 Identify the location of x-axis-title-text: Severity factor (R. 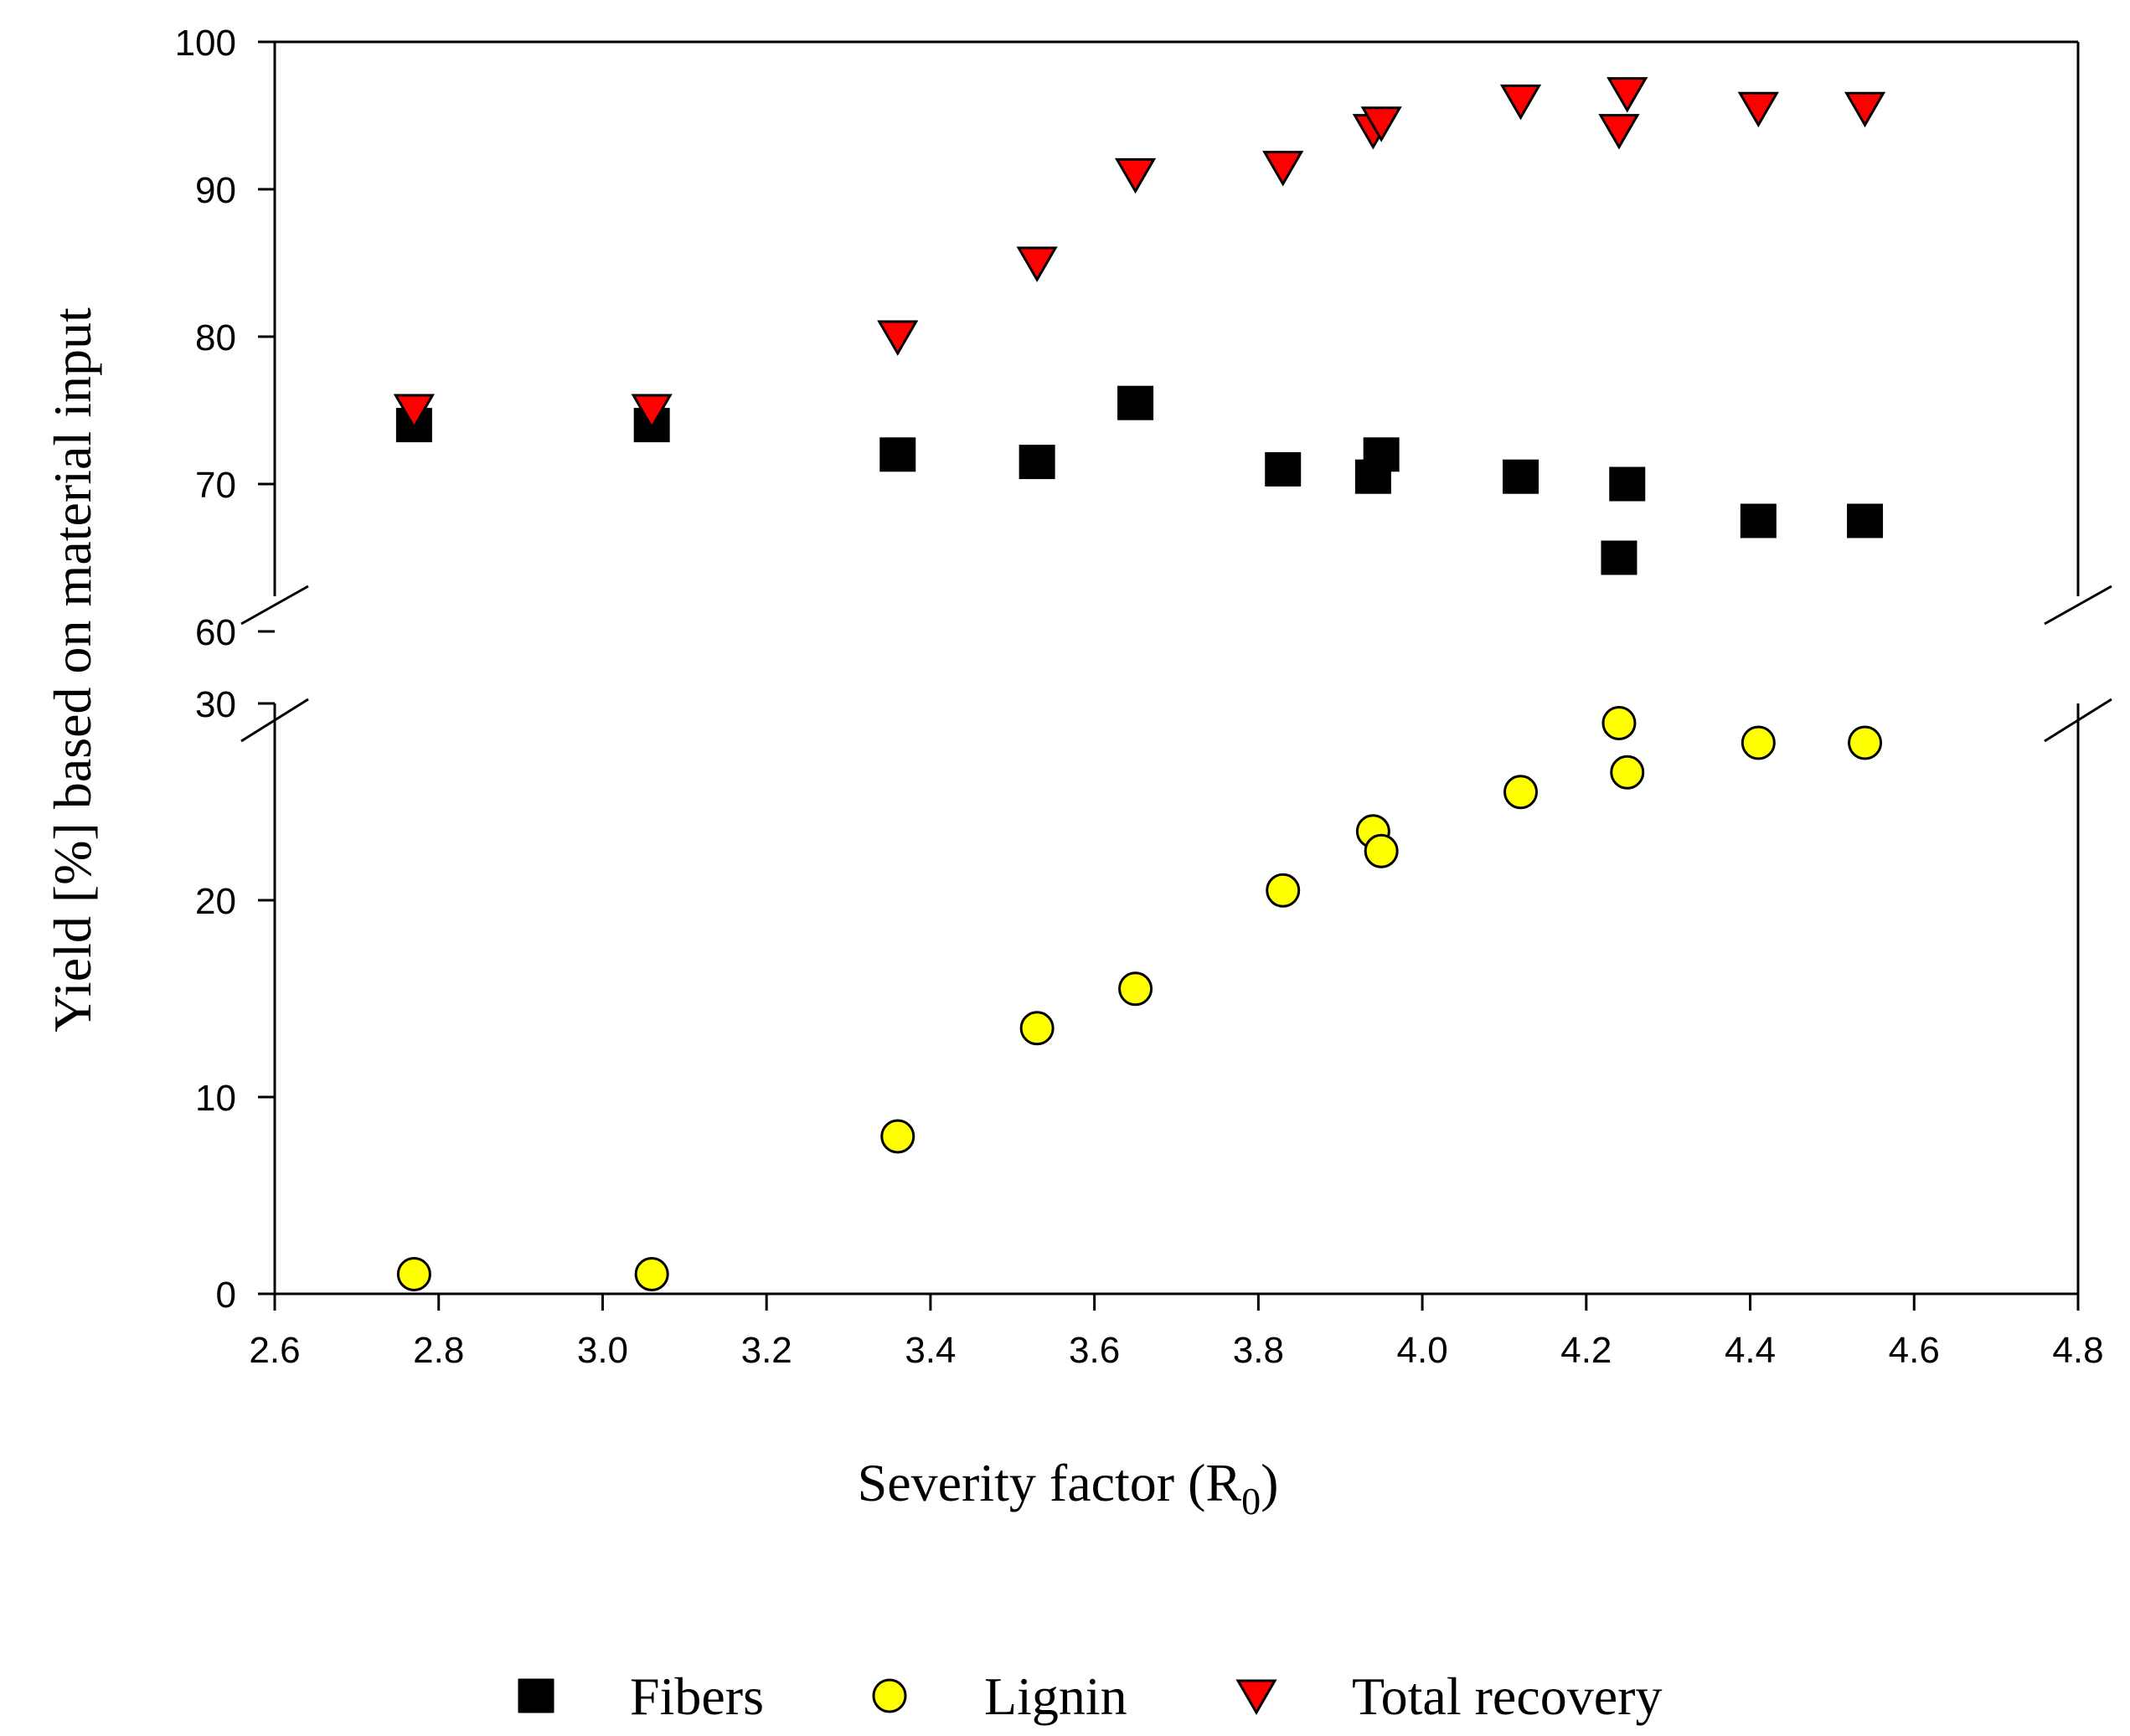
(1050, 1482).